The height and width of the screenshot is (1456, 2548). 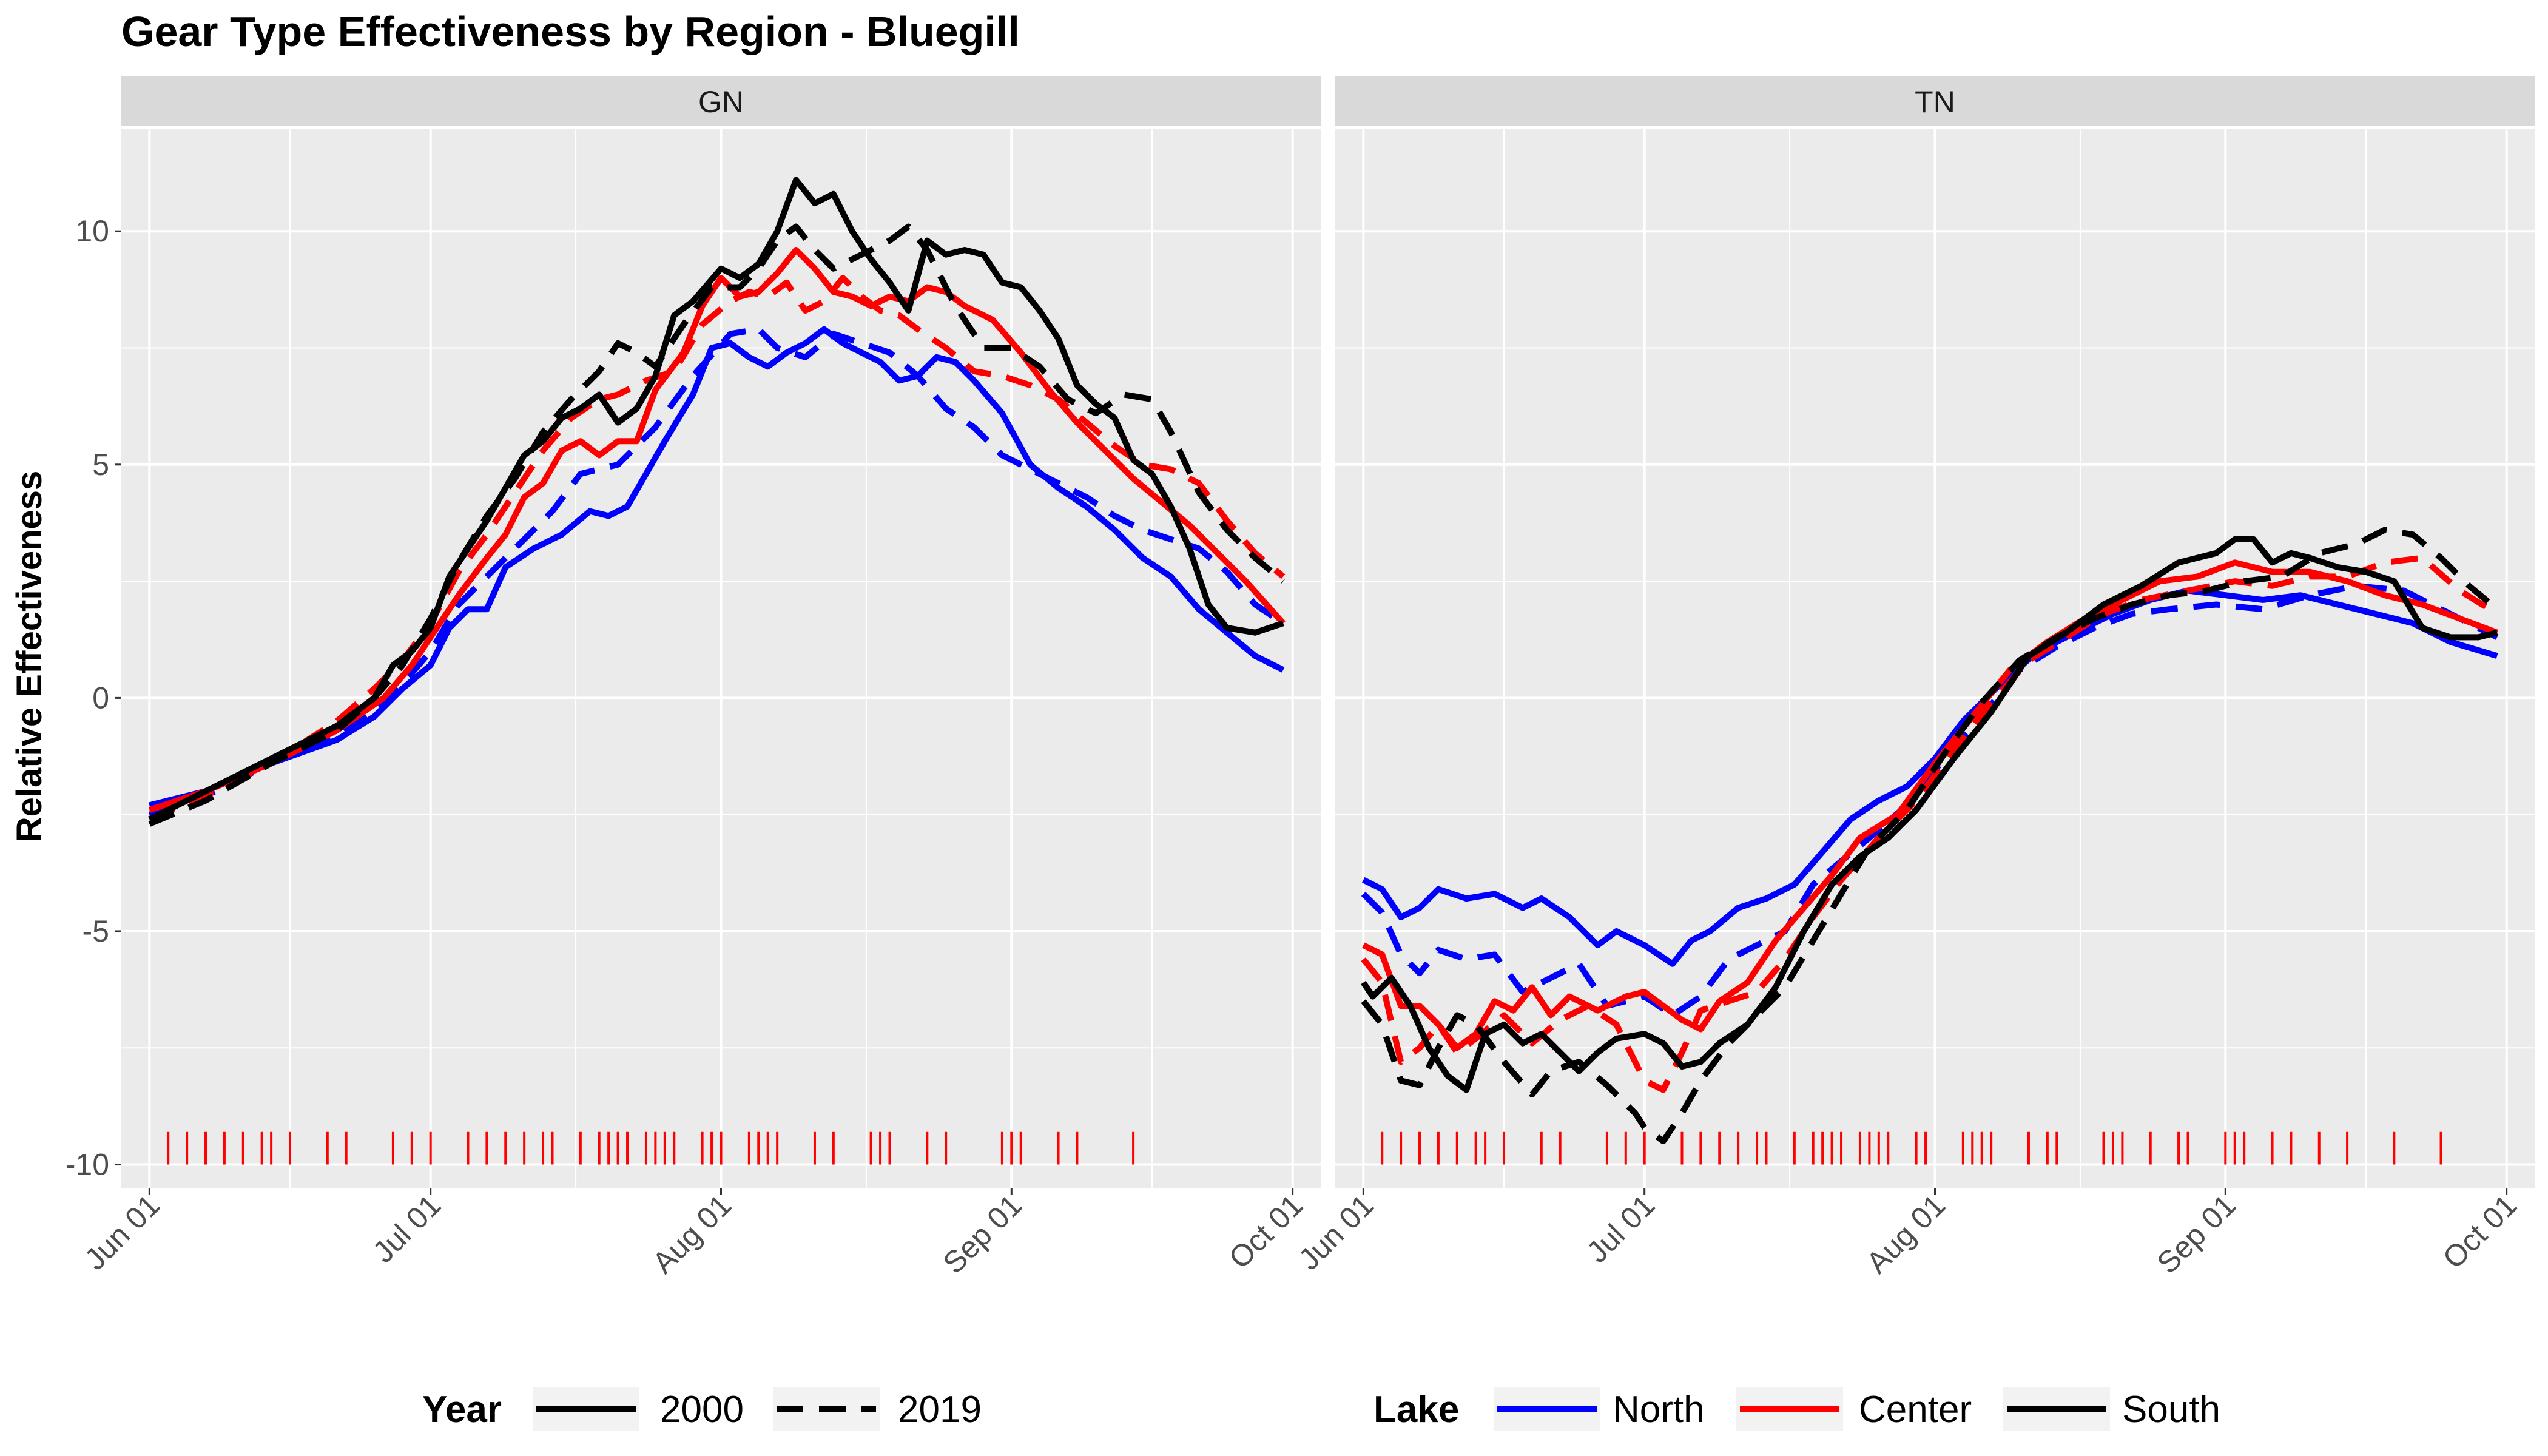 What do you see at coordinates (2171, 1410) in the screenshot?
I see `legend-label-lake: South` at bounding box center [2171, 1410].